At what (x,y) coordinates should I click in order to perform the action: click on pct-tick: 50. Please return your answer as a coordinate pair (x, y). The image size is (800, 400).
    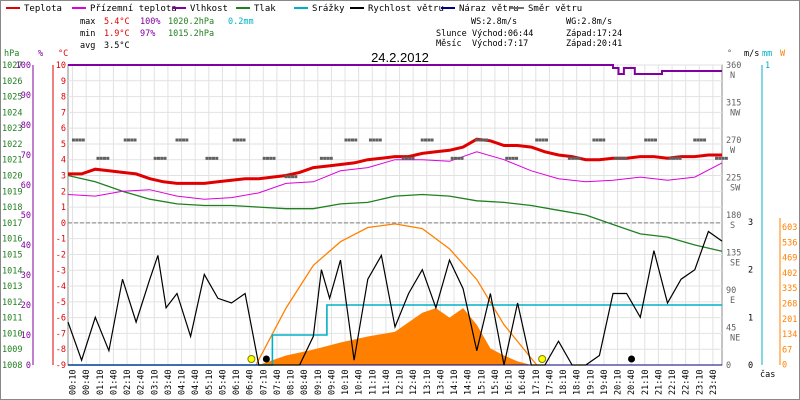
    Looking at the image, I should click on (26, 216).